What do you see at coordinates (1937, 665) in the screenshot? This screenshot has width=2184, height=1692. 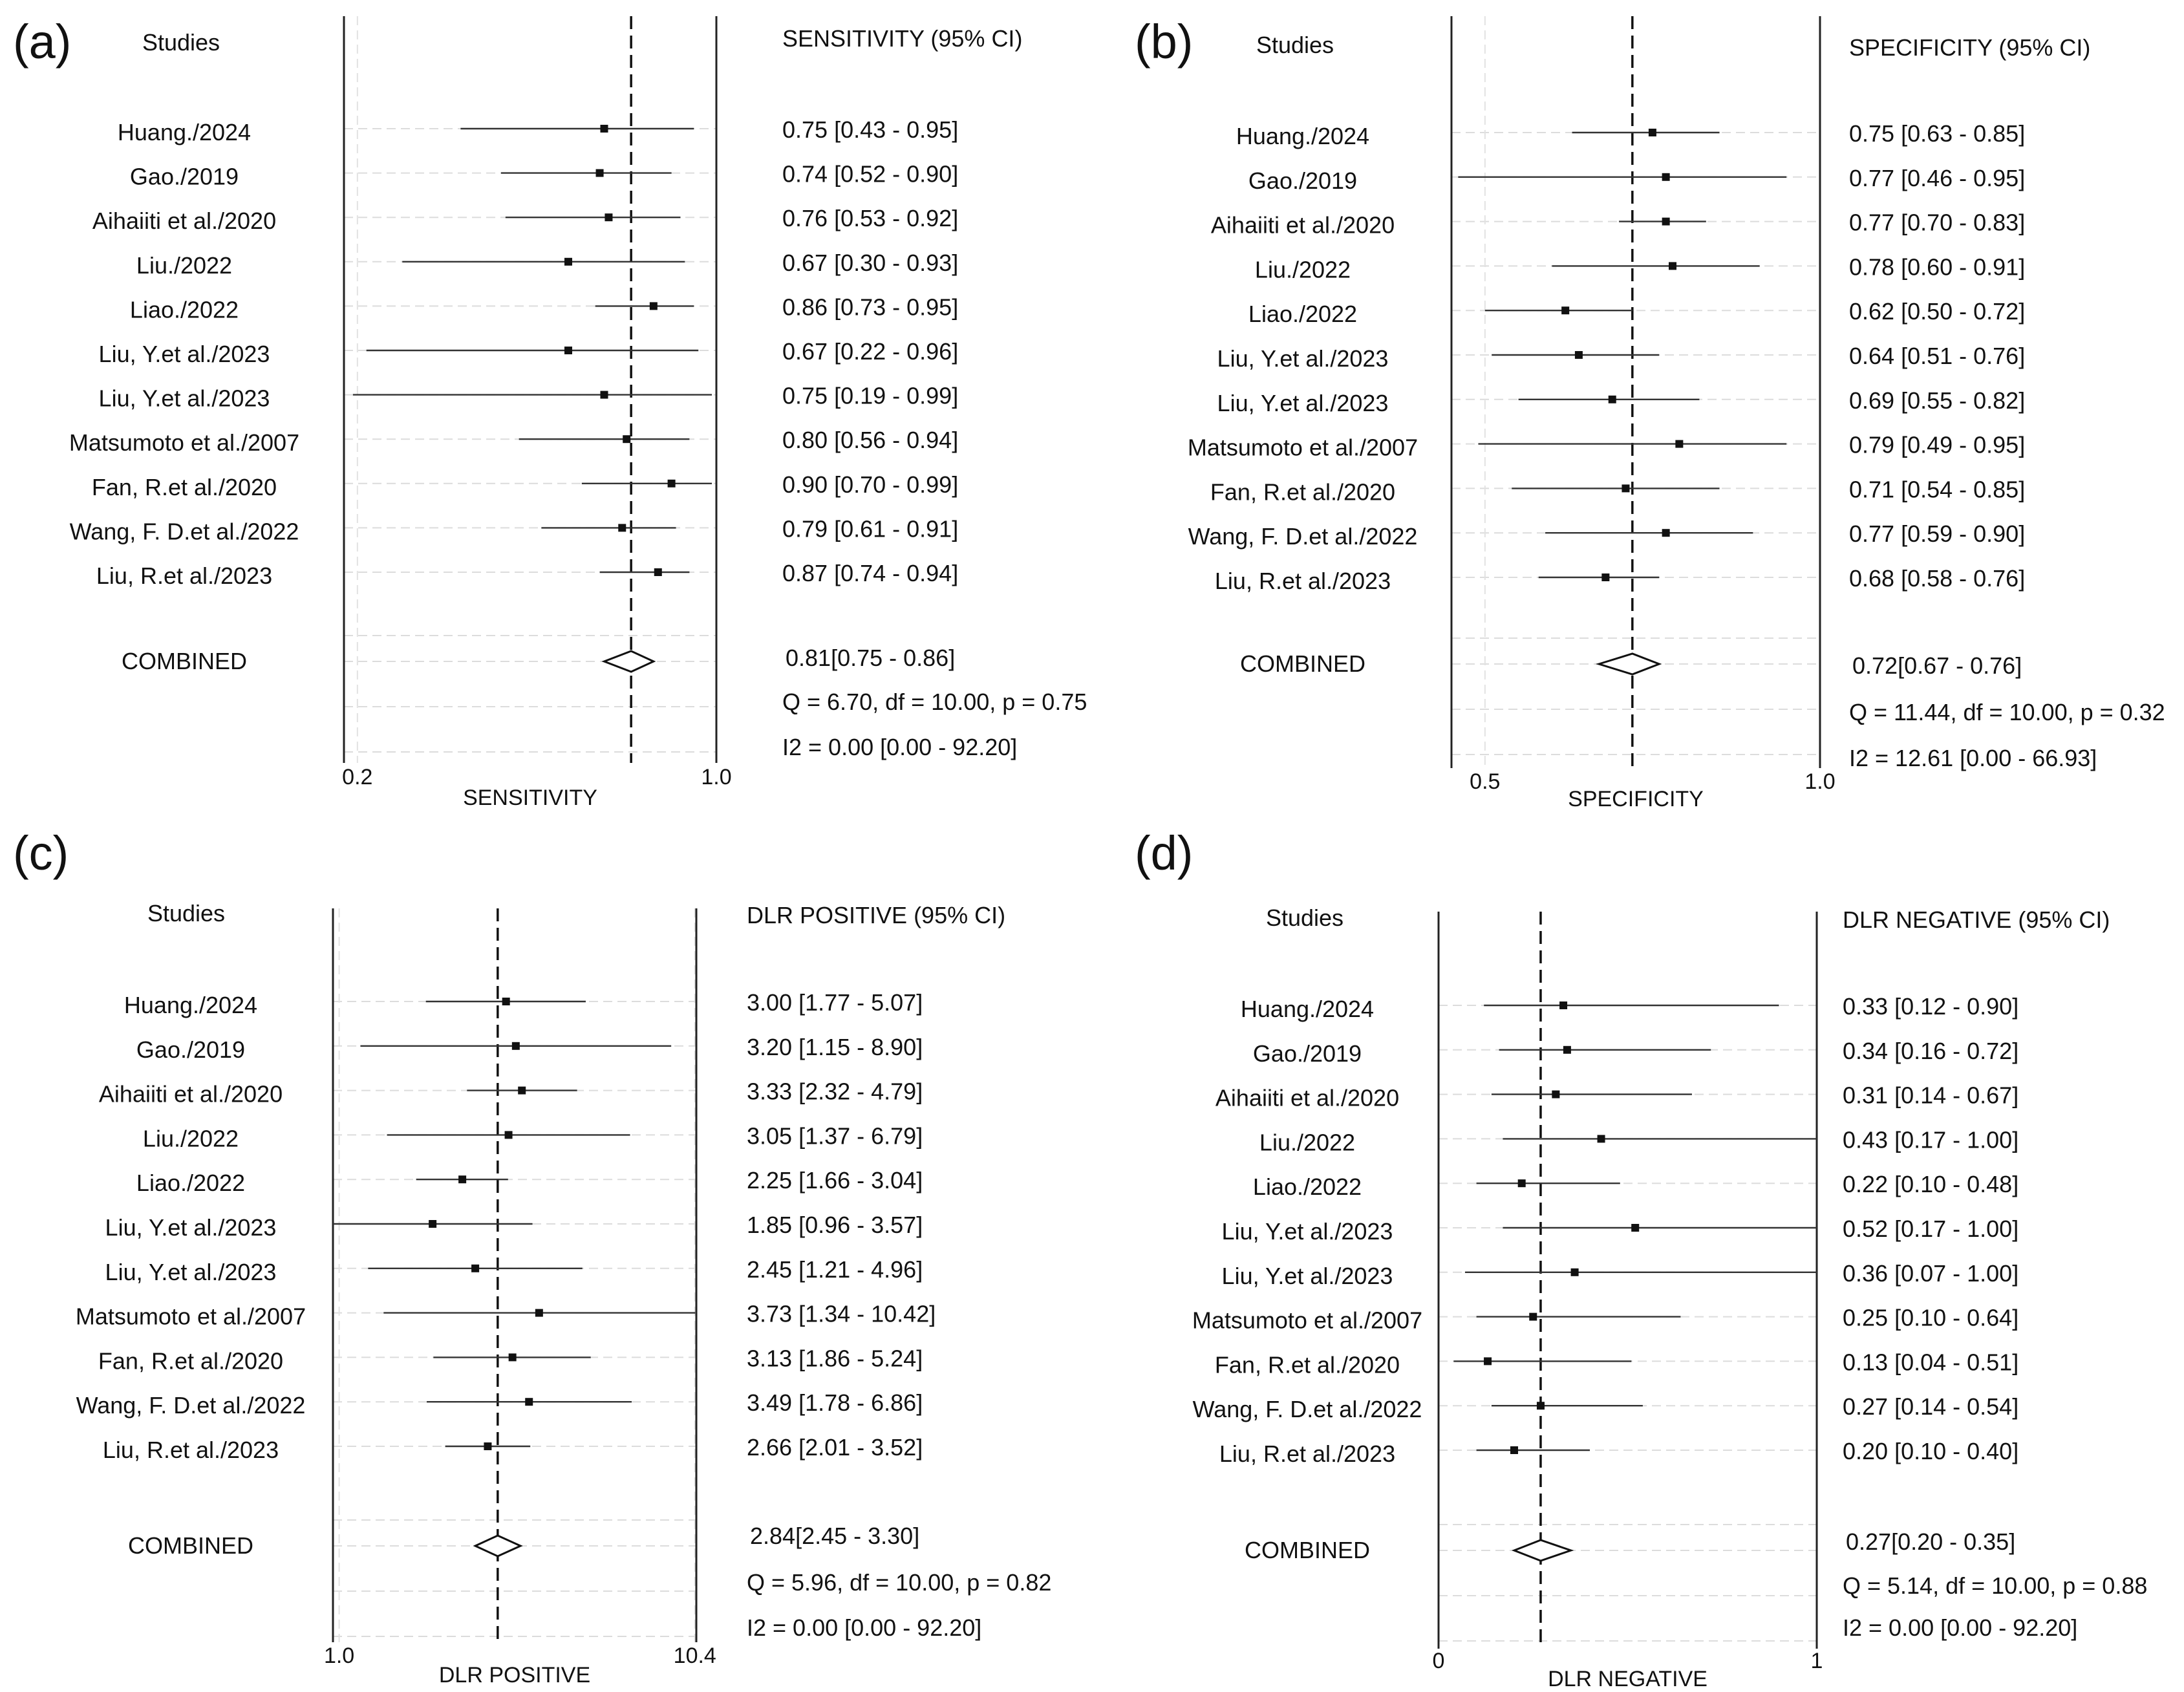 I see `combined-value: 0.72[0.67 - 0.76]` at bounding box center [1937, 665].